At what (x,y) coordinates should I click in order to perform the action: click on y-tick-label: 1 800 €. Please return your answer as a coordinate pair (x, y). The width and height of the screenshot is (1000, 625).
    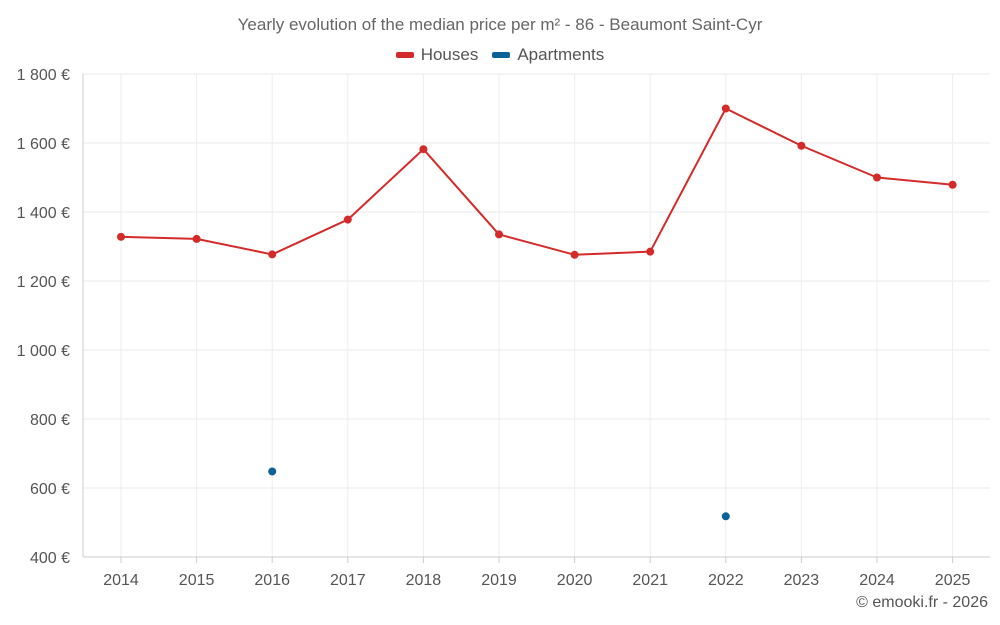
    Looking at the image, I should click on (43, 75).